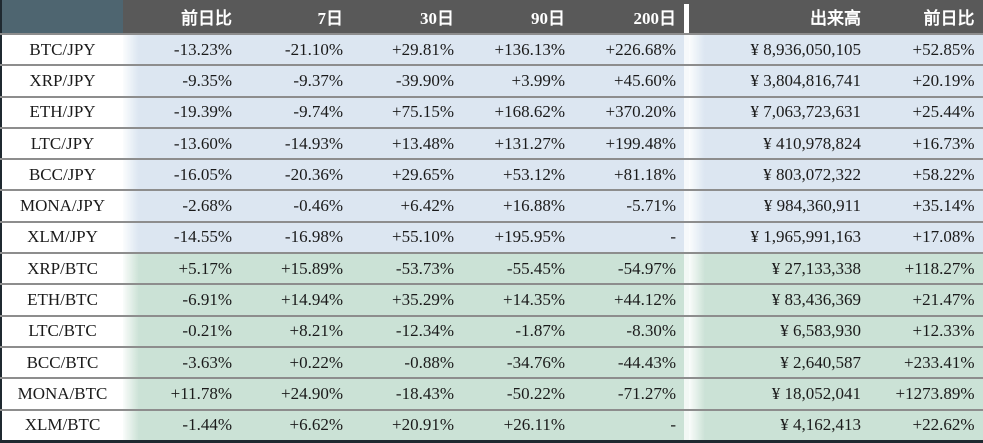 This screenshot has height=443, width=983. What do you see at coordinates (926, 174) in the screenshot?
I see `volume-change-cell: +58.22%` at bounding box center [926, 174].